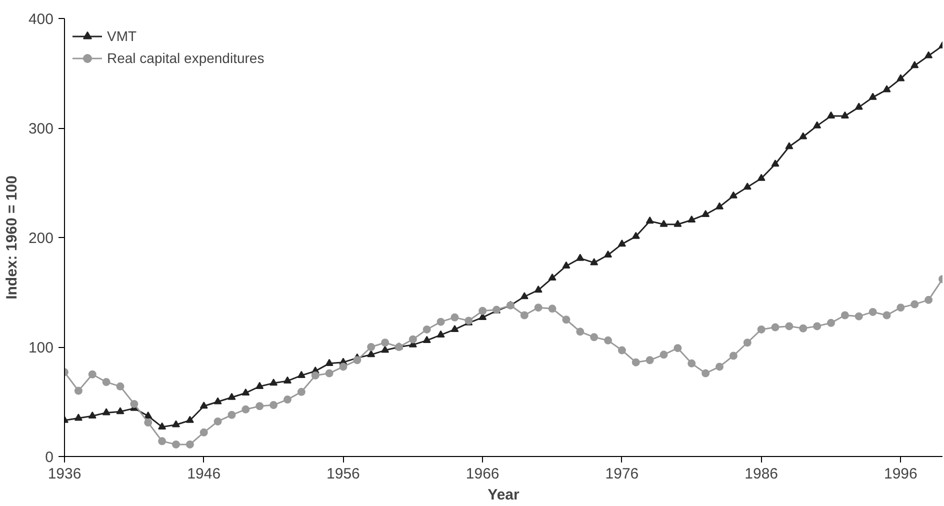  What do you see at coordinates (504, 495) in the screenshot?
I see `x-axis-title: Year` at bounding box center [504, 495].